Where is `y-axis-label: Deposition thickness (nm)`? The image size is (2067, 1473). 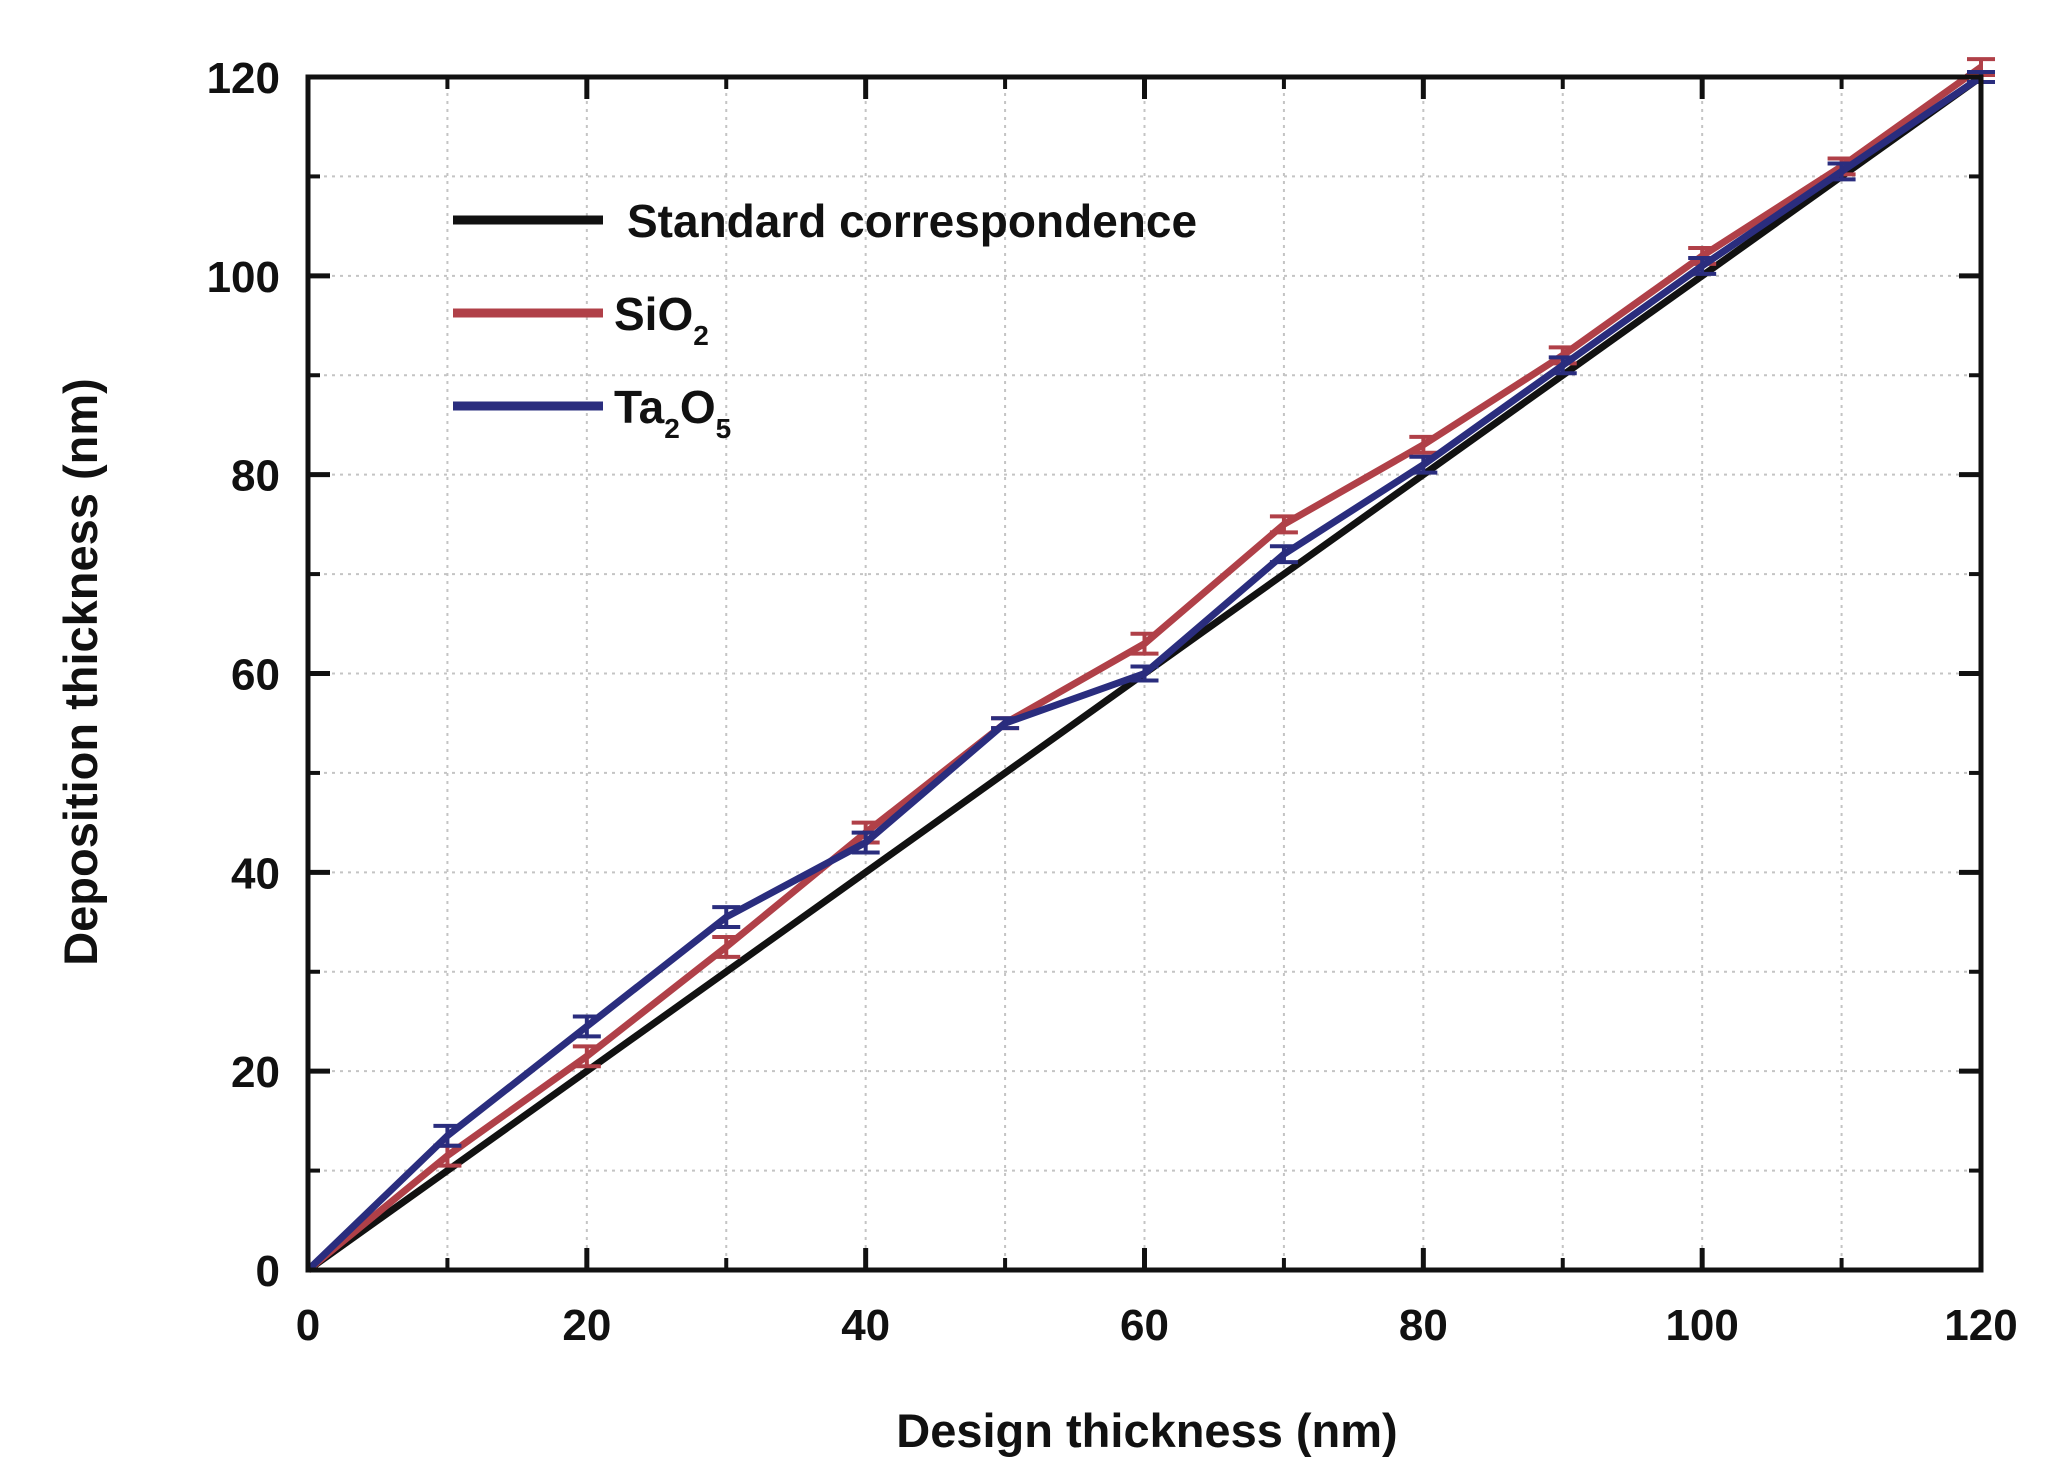 y-axis-label: Deposition thickness (nm) is located at coordinates (80, 672).